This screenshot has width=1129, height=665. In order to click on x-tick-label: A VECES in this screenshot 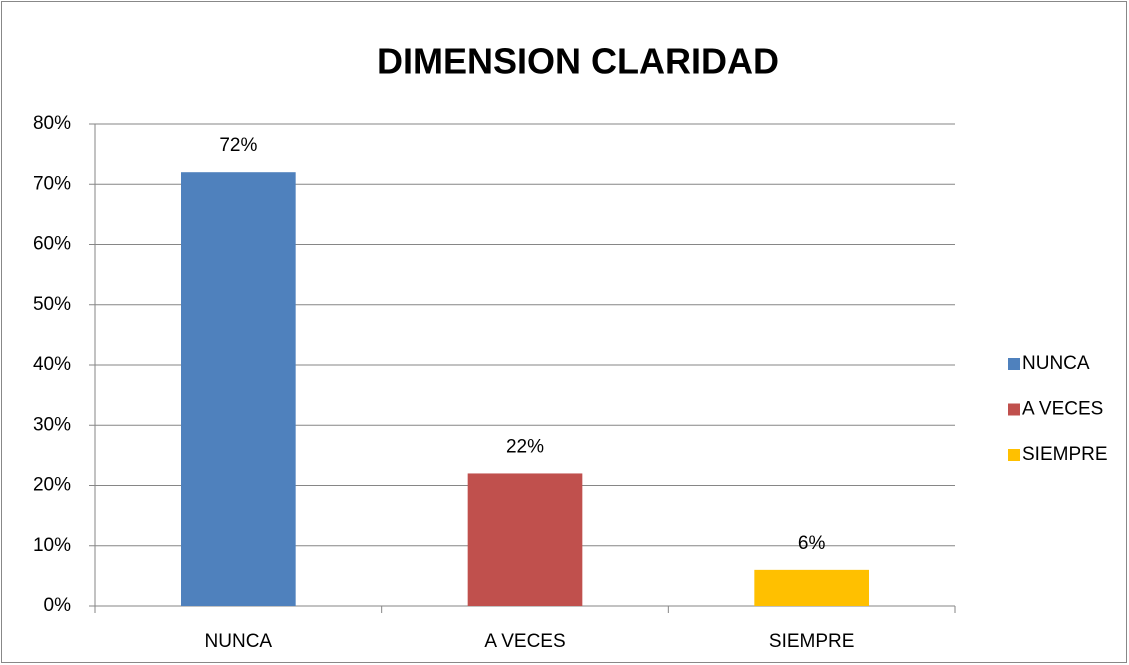, I will do `click(524, 641)`.